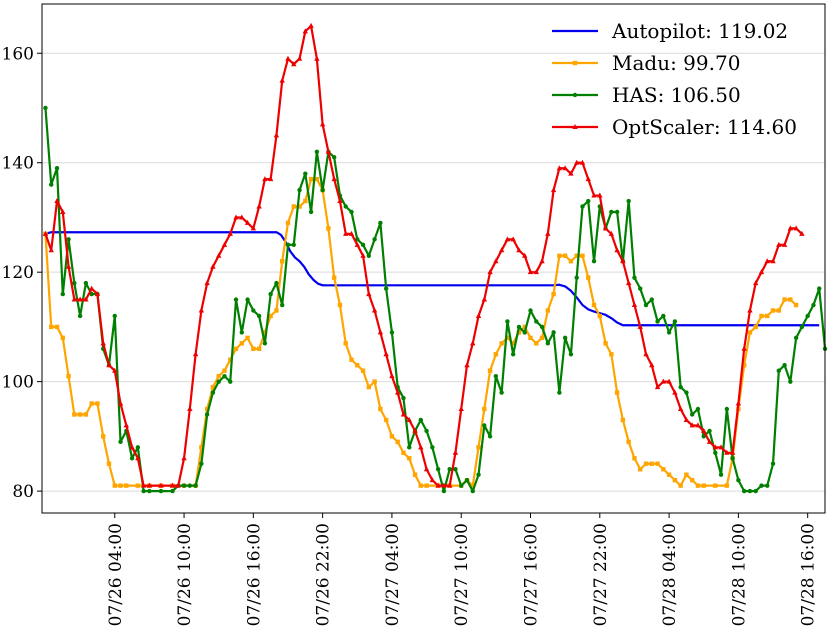  I want to click on series-line, so click(432, 279).